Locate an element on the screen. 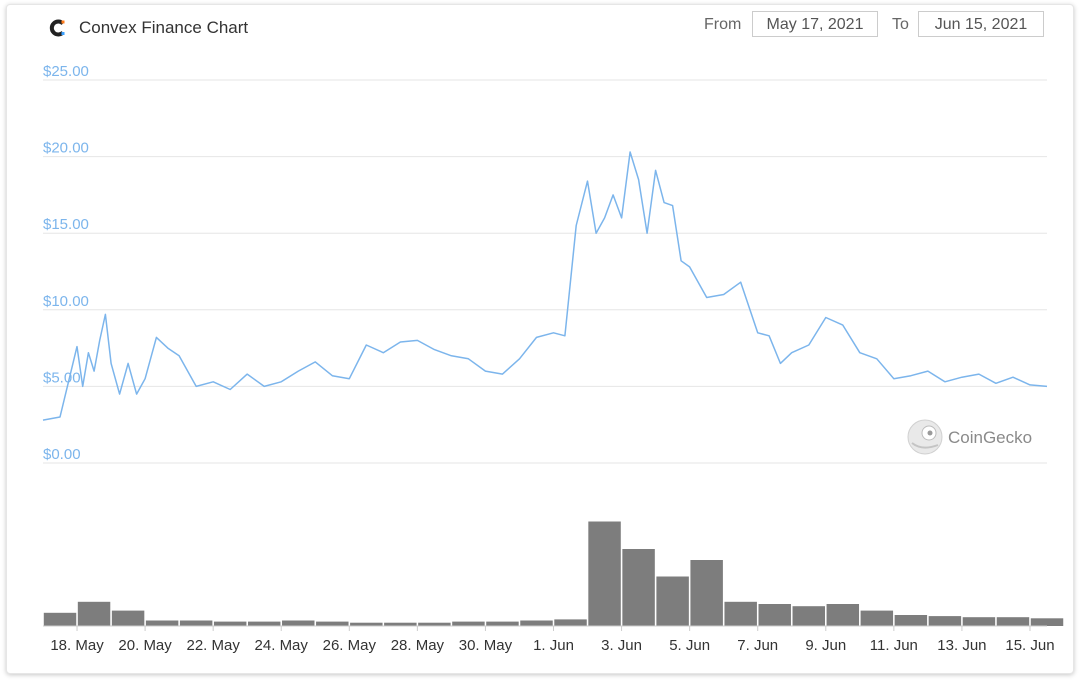  x-tick-label: 26. May is located at coordinates (350, 645).